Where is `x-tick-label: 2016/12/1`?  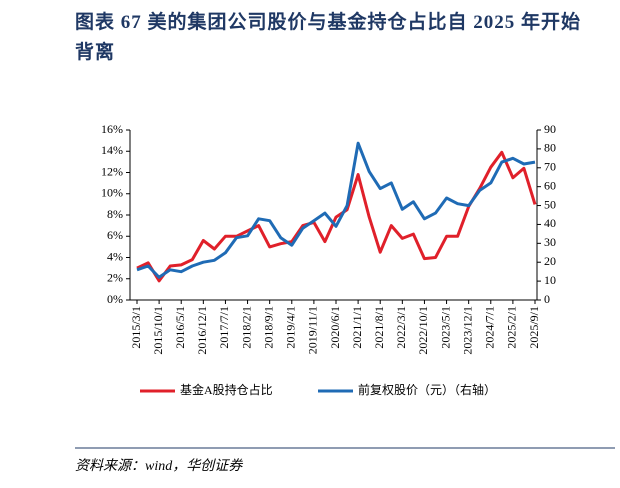
x-tick-label: 2016/12/1 is located at coordinates (202, 330).